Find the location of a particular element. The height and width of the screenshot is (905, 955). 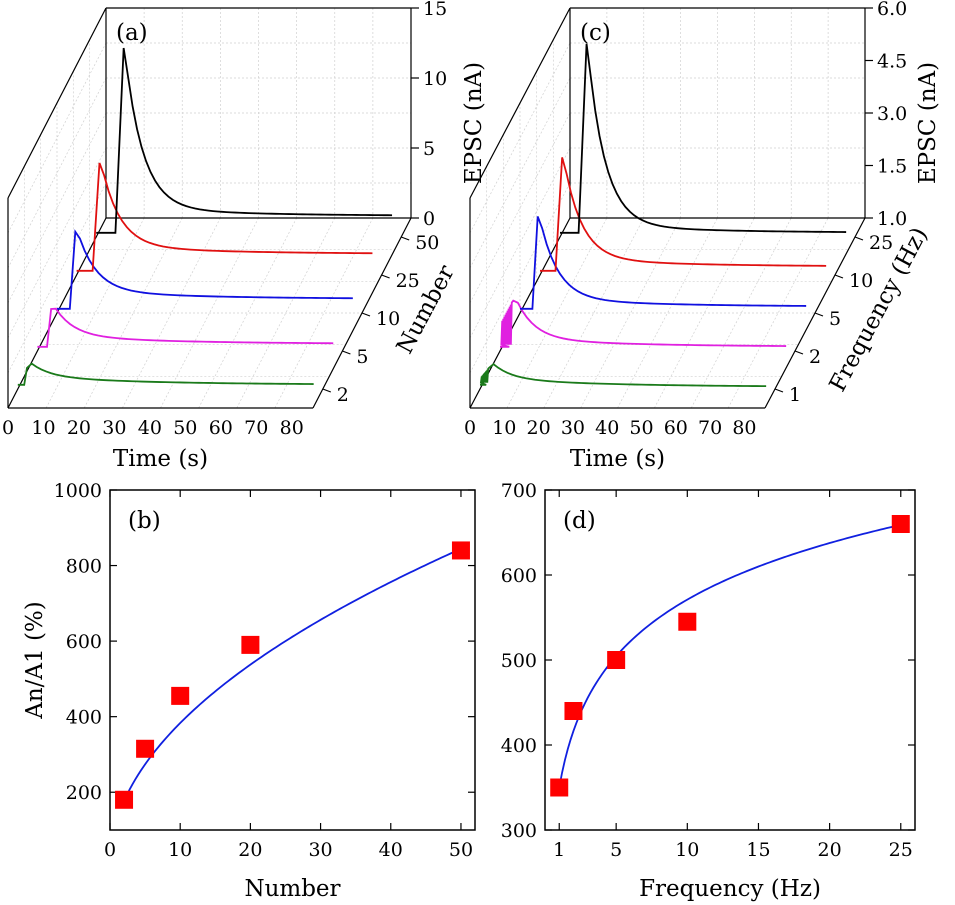

z-tick-label: 1.0 is located at coordinates (892, 219).